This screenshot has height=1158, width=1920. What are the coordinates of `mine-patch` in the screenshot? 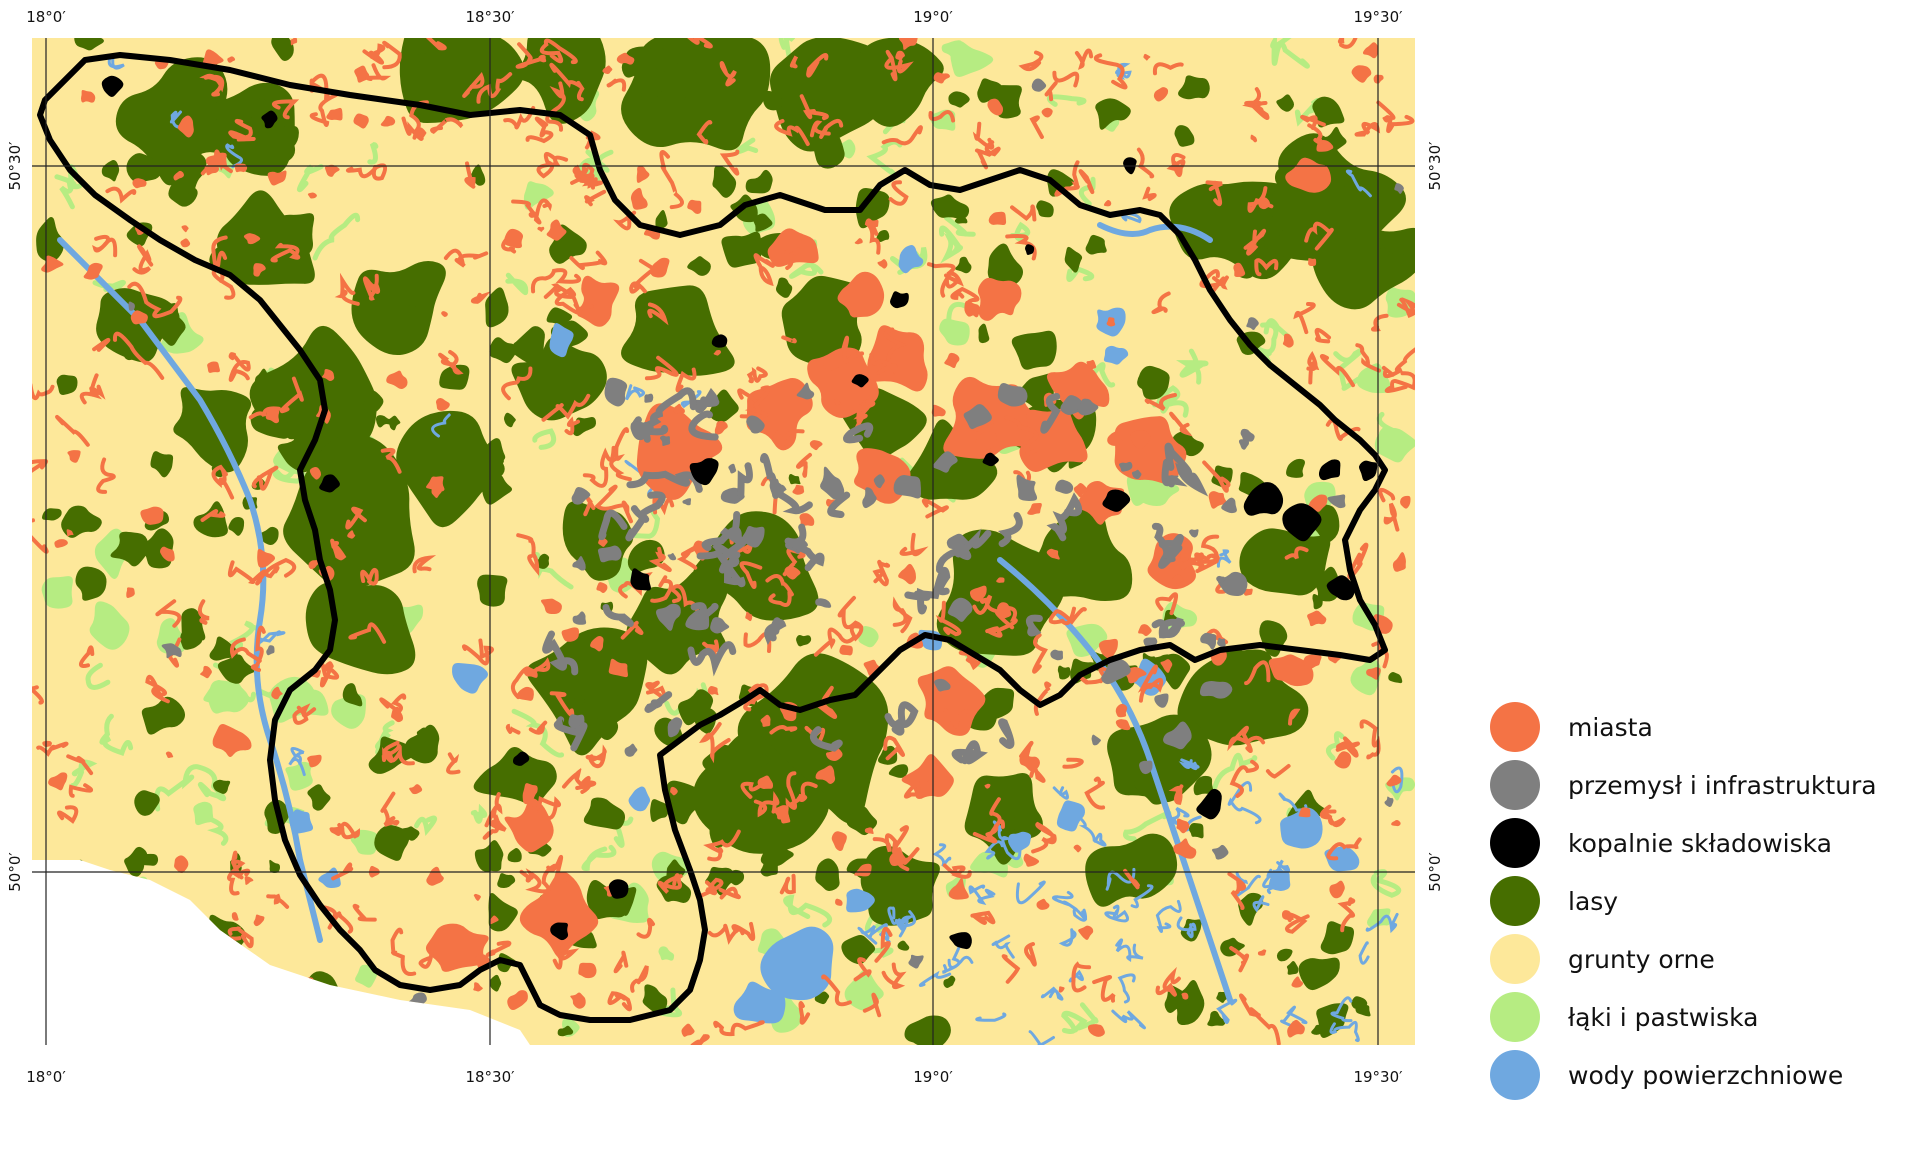 It's located at (329, 483).